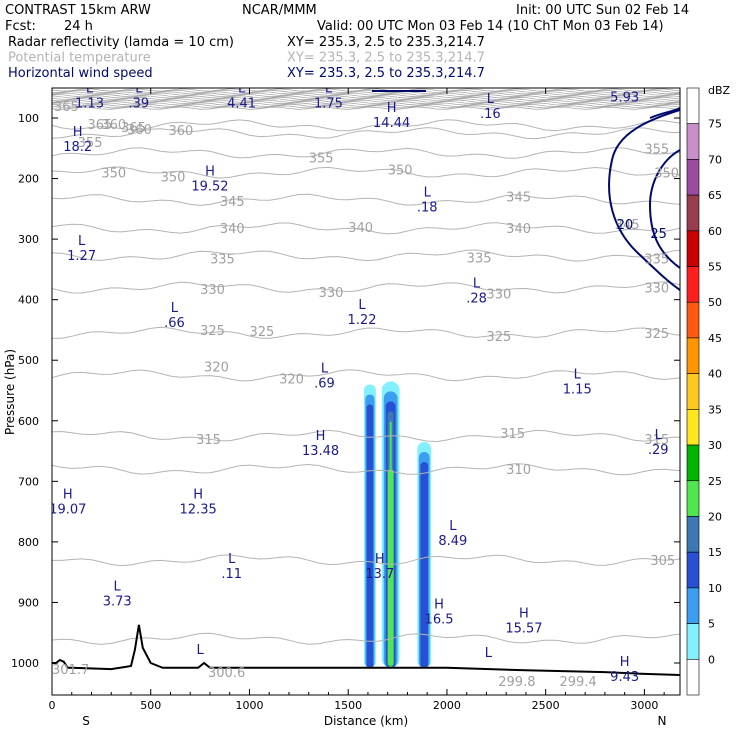 The height and width of the screenshot is (740, 740). What do you see at coordinates (624, 98) in the screenshot?
I see `extremum-value: 5.93` at bounding box center [624, 98].